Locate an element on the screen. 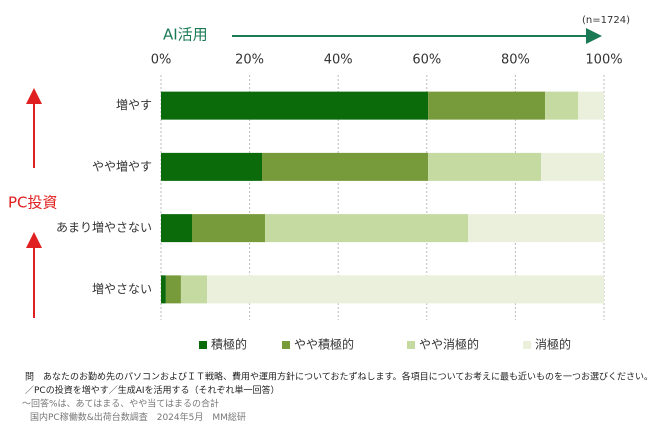 The width and height of the screenshot is (665, 431). legend-label: 積極的 is located at coordinates (229, 344).